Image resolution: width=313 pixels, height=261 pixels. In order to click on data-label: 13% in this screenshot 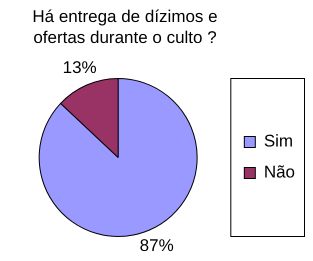, I will do `click(79, 68)`.